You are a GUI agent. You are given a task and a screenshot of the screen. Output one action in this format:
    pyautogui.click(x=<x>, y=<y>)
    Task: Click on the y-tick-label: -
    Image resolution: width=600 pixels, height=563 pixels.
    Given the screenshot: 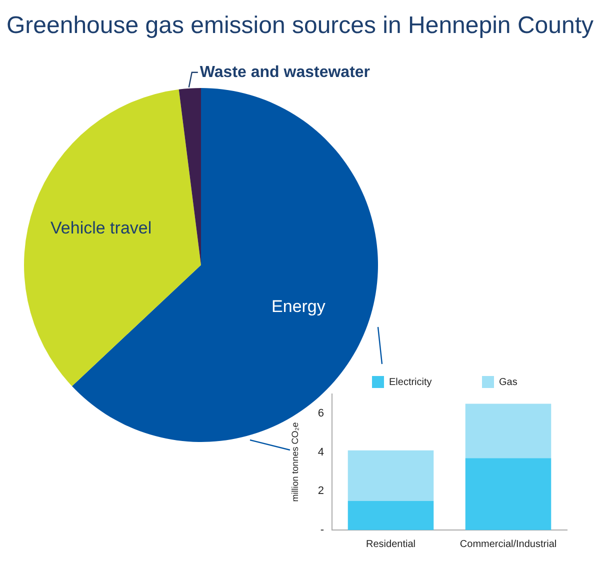 What is the action you would take?
    pyautogui.click(x=322, y=530)
    